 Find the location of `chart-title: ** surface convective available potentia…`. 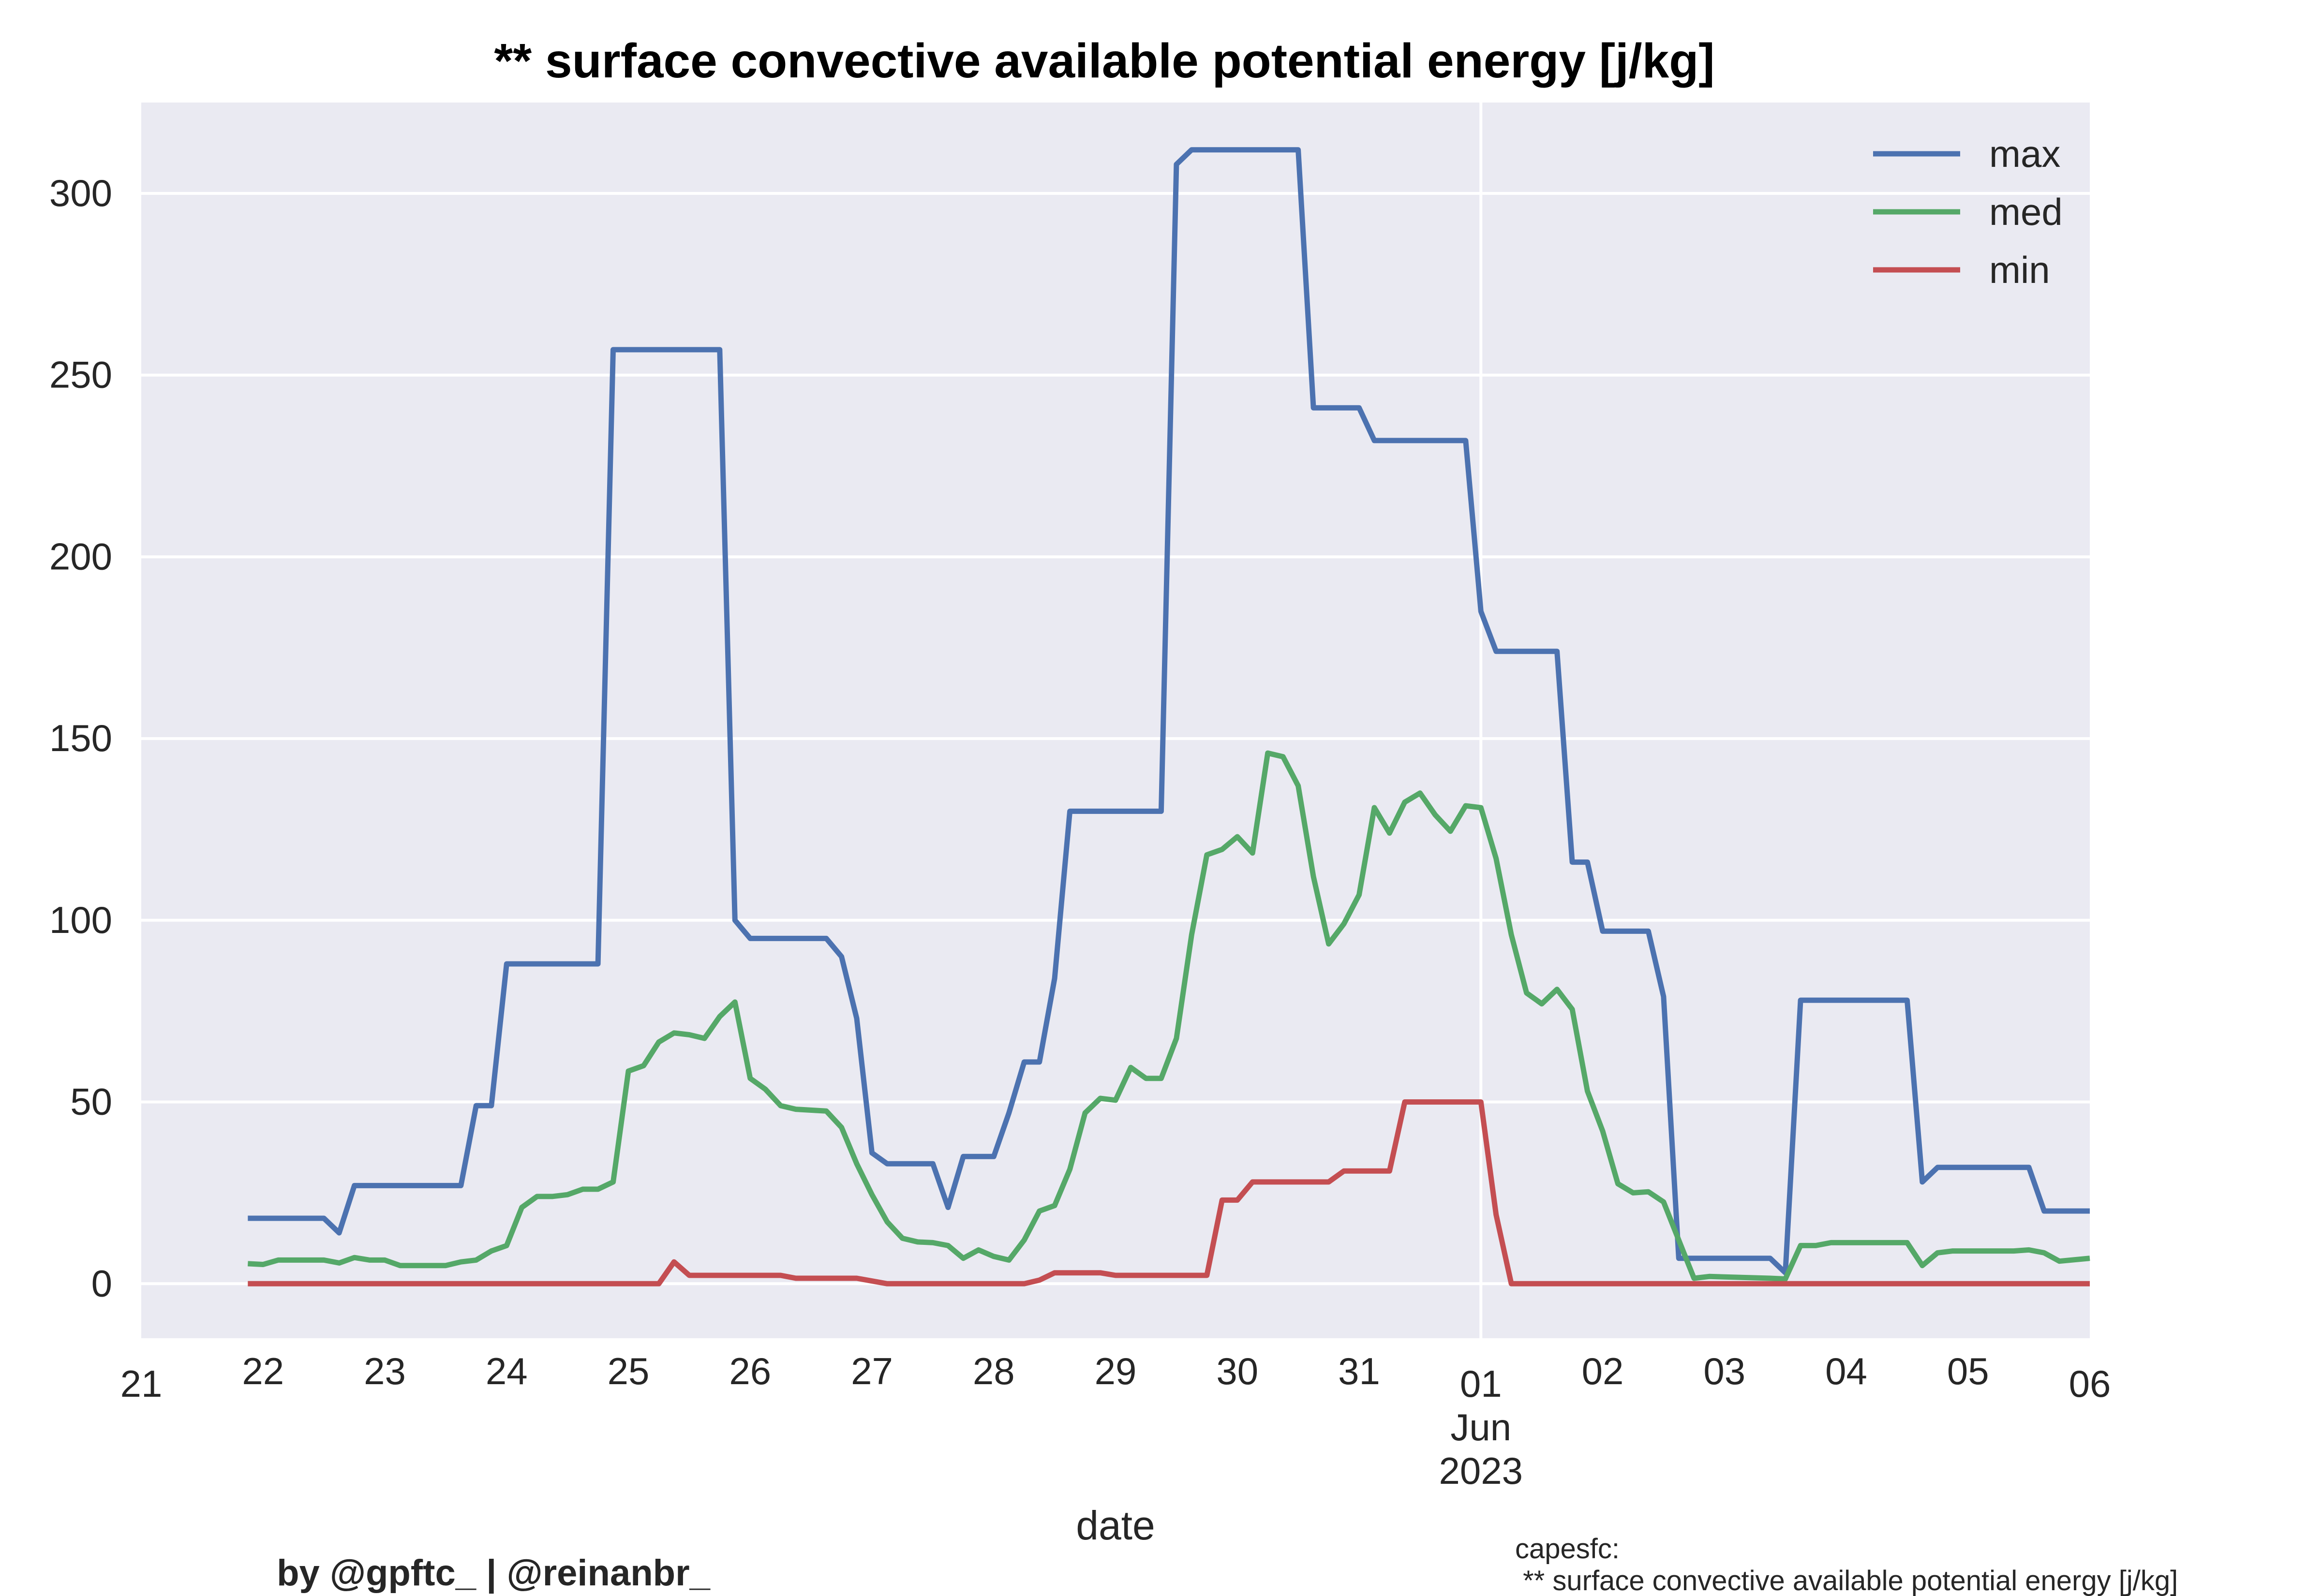

chart-title: ** surface convective available potentia… is located at coordinates (1104, 61).